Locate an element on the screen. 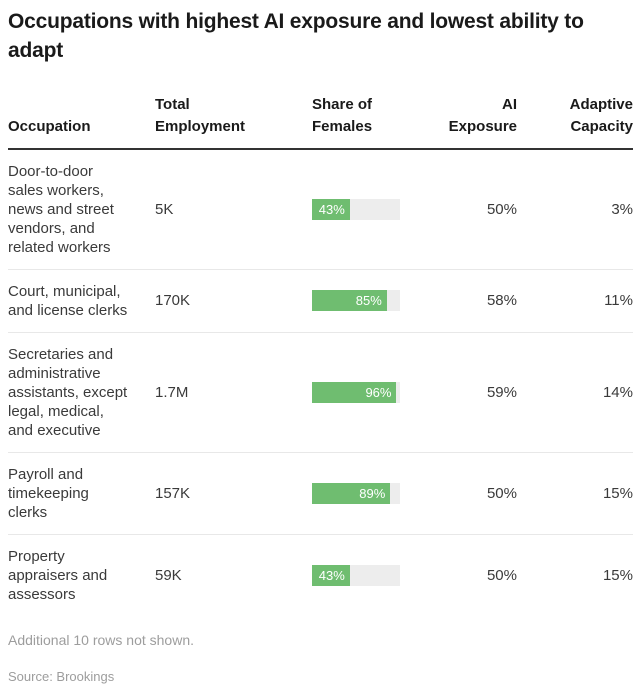 The width and height of the screenshot is (640, 690). header-share-of-females: Share of Females is located at coordinates (342, 115).